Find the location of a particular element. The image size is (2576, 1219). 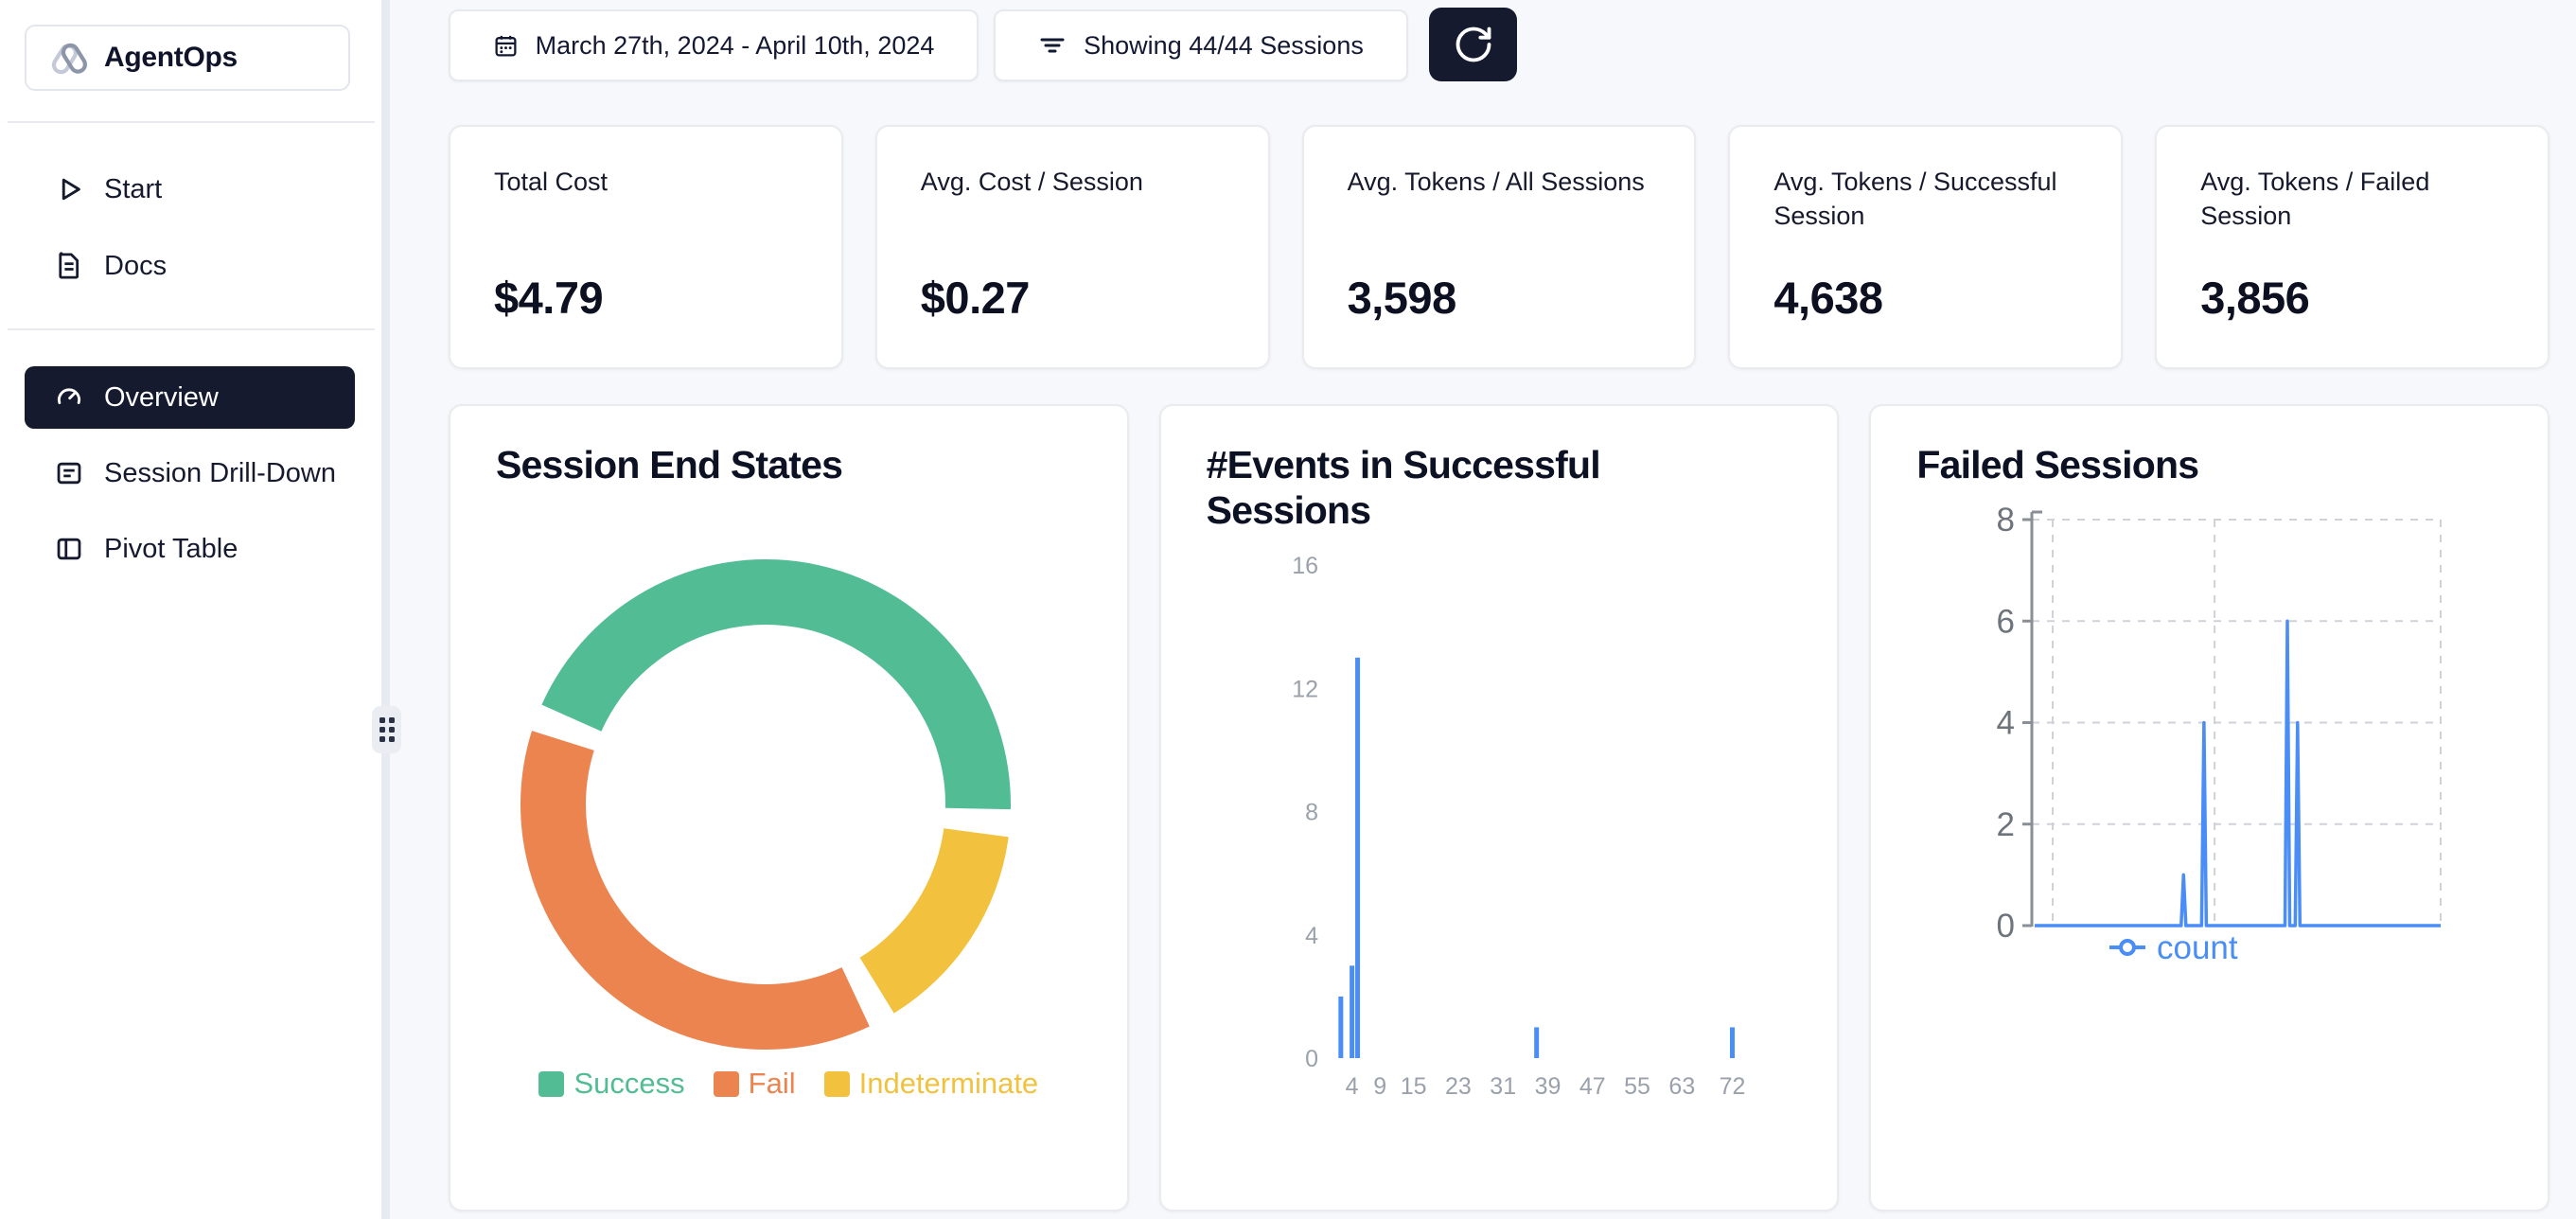

date-range-label: March 27th, 2024 - April 10th, 2024 is located at coordinates (735, 45).